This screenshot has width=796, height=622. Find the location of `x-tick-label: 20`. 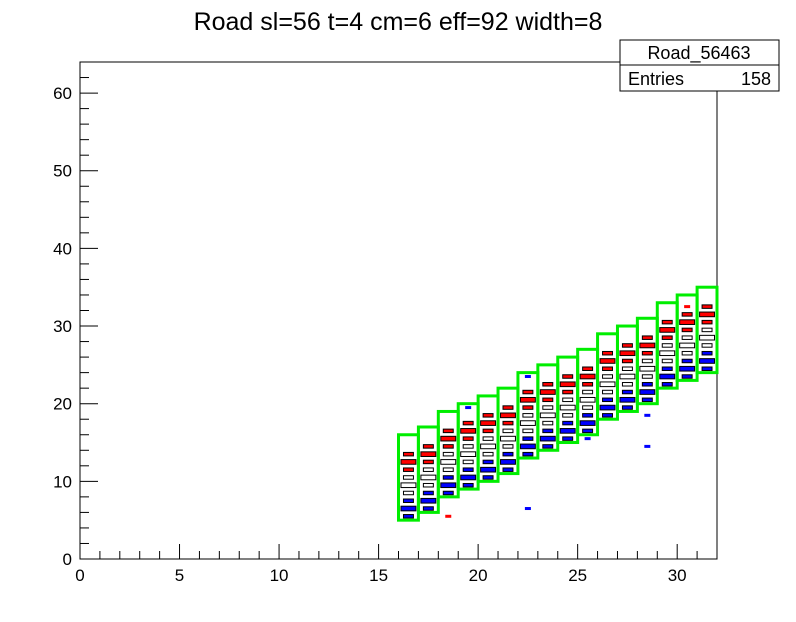

x-tick-label: 20 is located at coordinates (478, 575).